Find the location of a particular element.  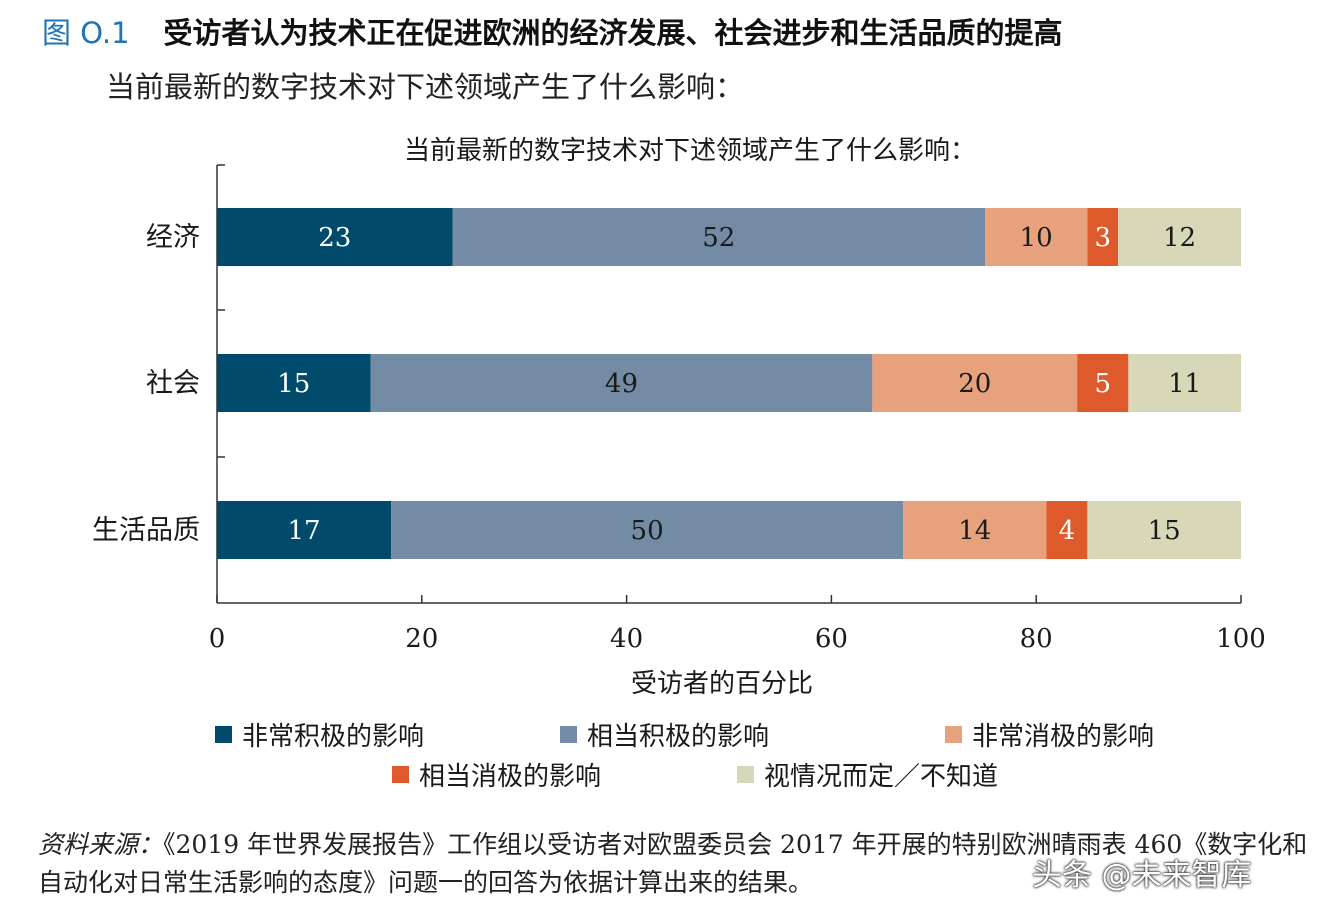

figure-number: 图 O.1 is located at coordinates (86, 33).